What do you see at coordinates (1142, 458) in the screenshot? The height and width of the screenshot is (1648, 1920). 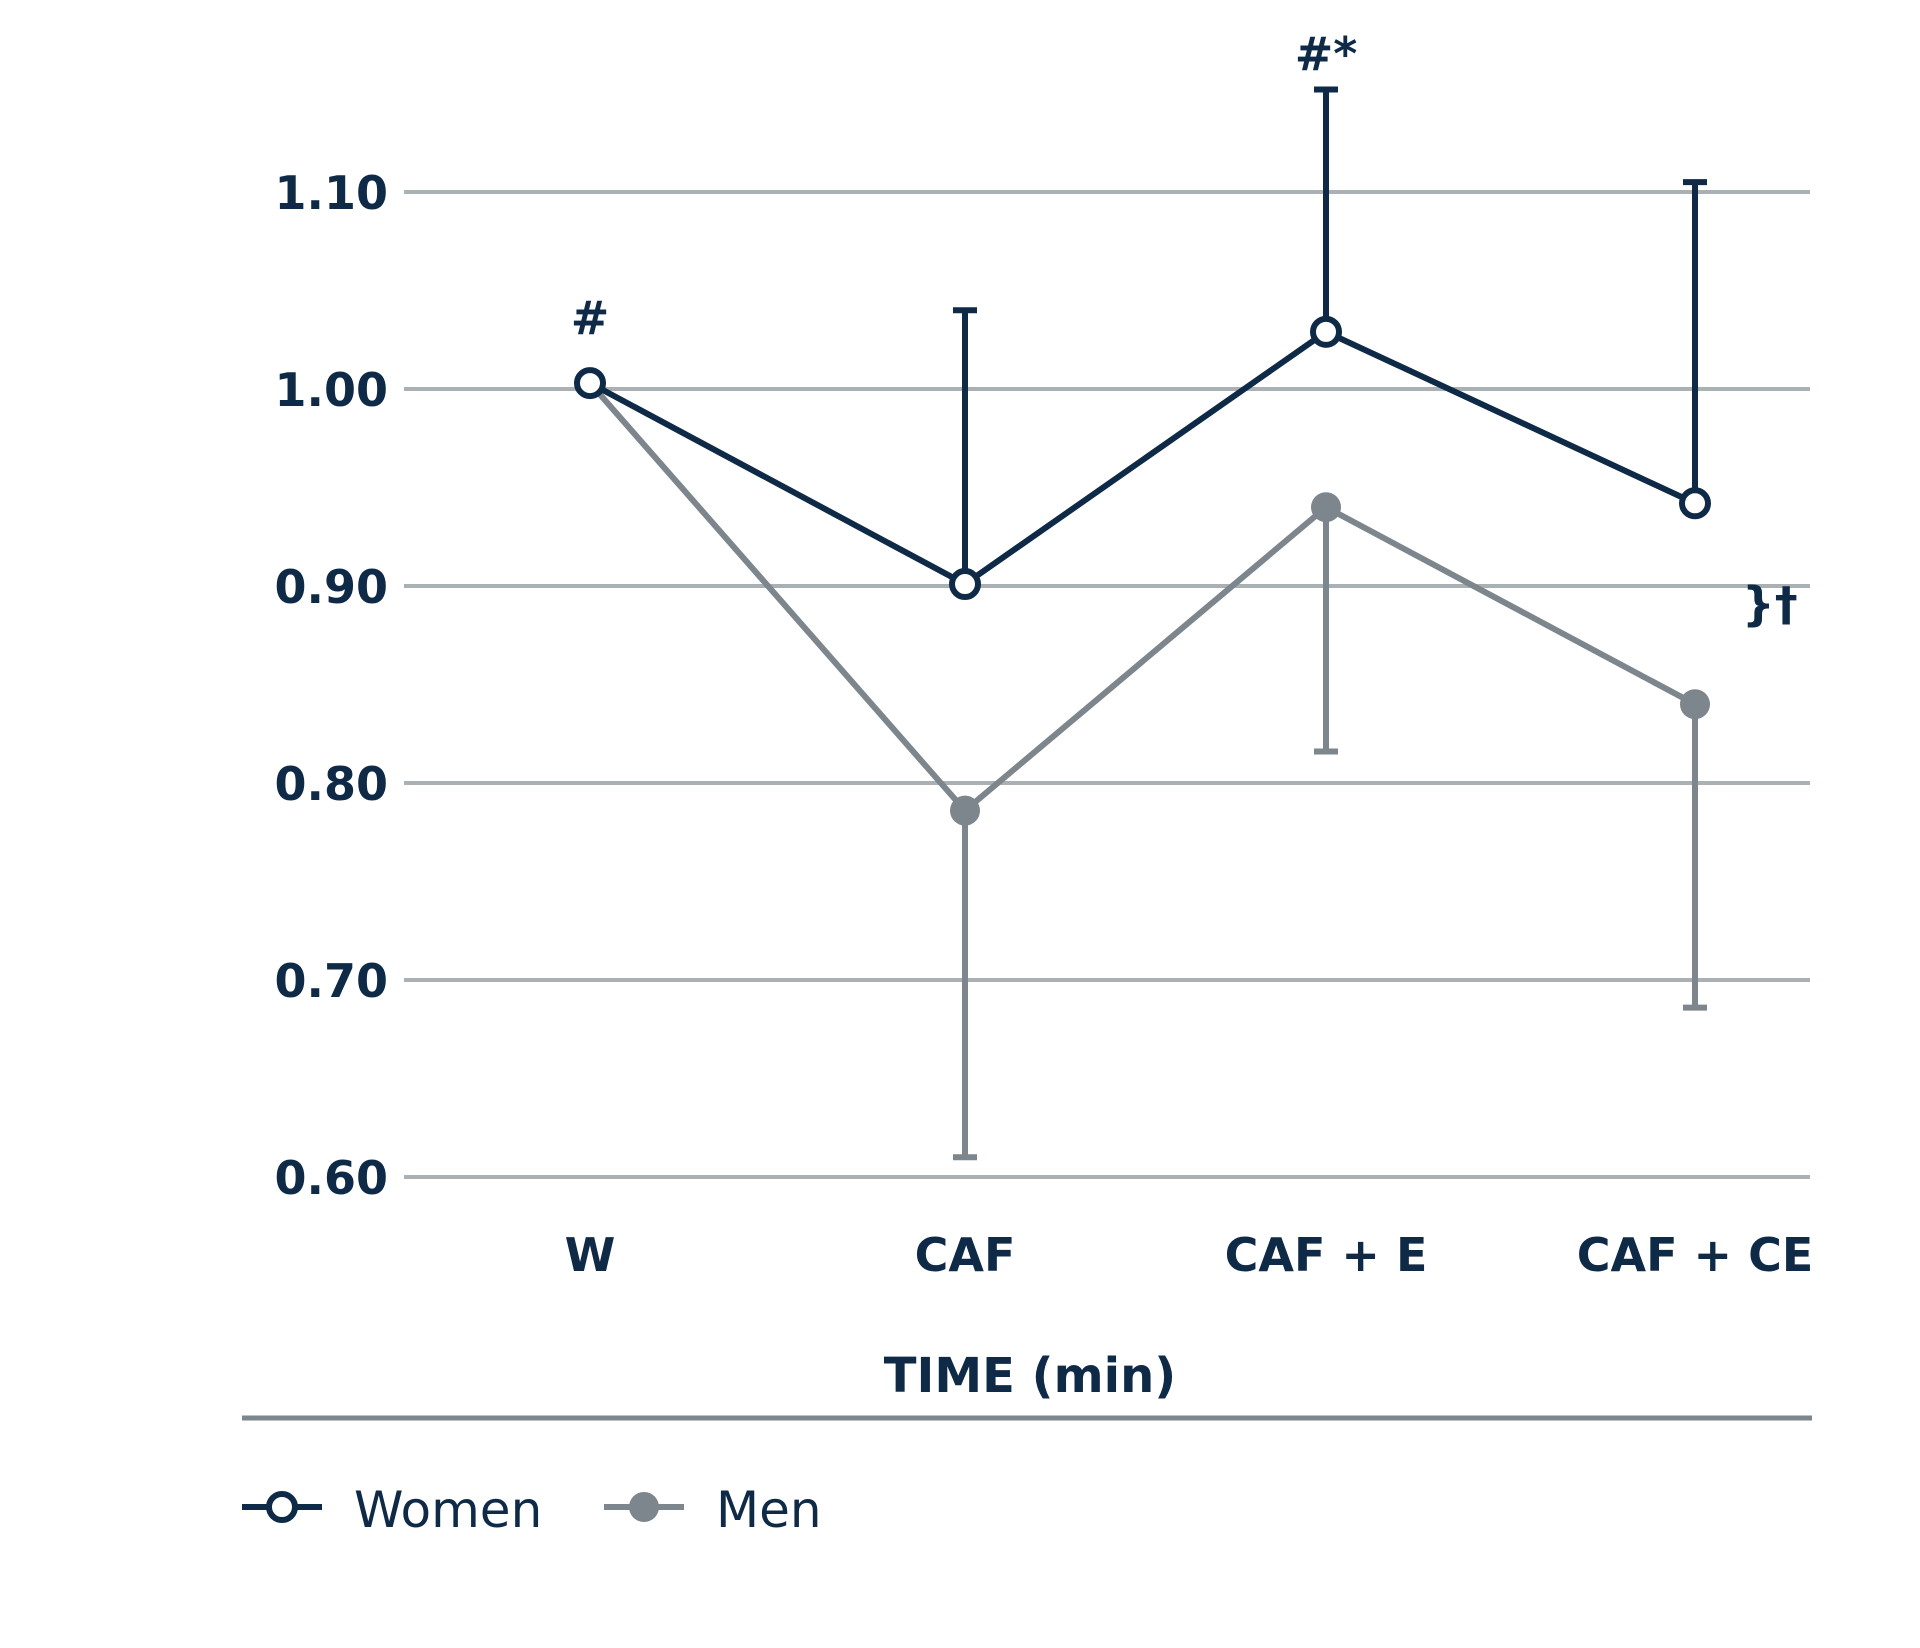 I see `series-line` at bounding box center [1142, 458].